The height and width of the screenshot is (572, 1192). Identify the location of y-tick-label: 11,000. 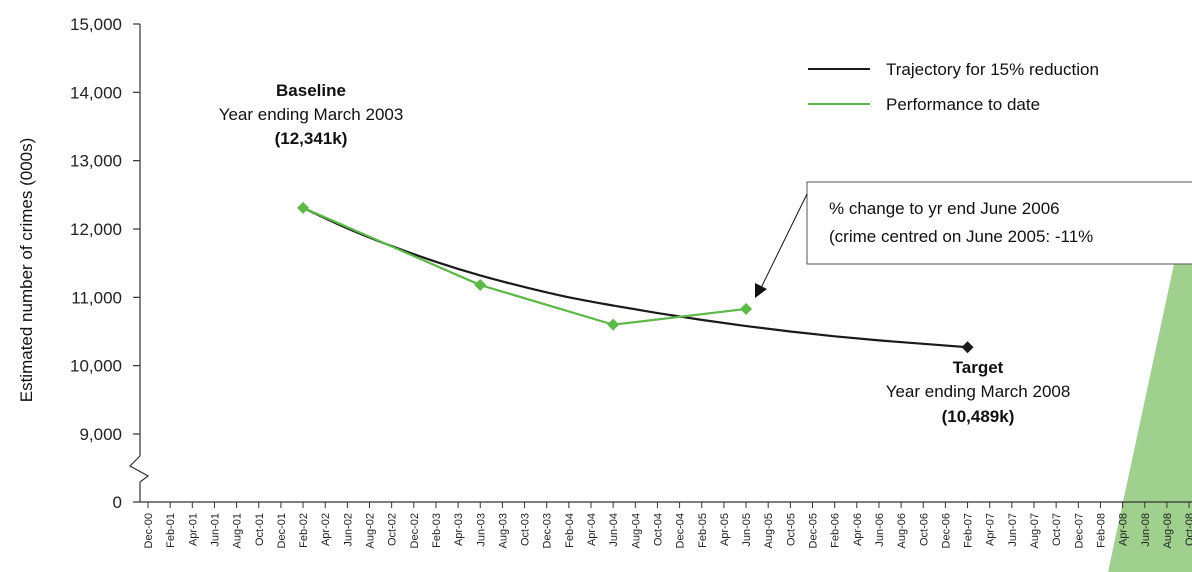
(96, 297).